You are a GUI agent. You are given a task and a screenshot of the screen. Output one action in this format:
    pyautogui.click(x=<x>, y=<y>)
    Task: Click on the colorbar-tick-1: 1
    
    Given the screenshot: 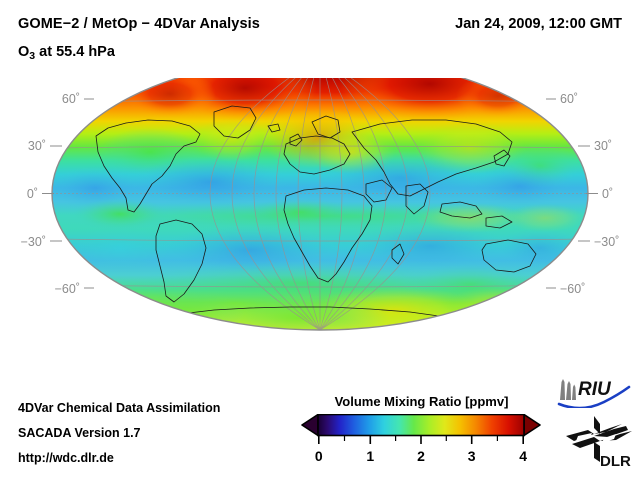 What is the action you would take?
    pyautogui.click(x=370, y=456)
    